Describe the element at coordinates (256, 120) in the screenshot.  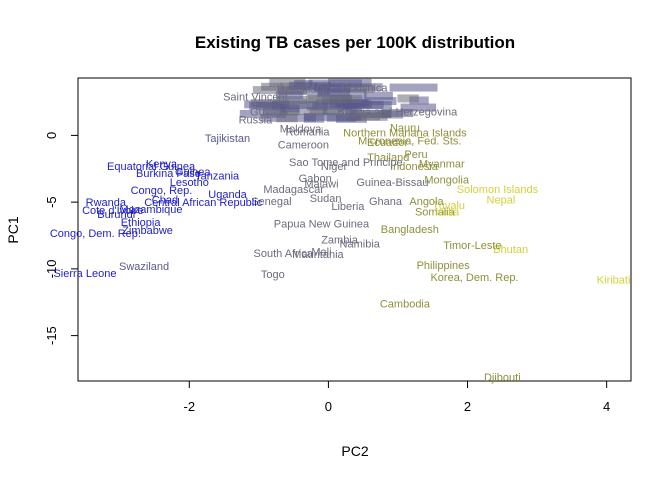
I see `point-label: Russia` at that location.